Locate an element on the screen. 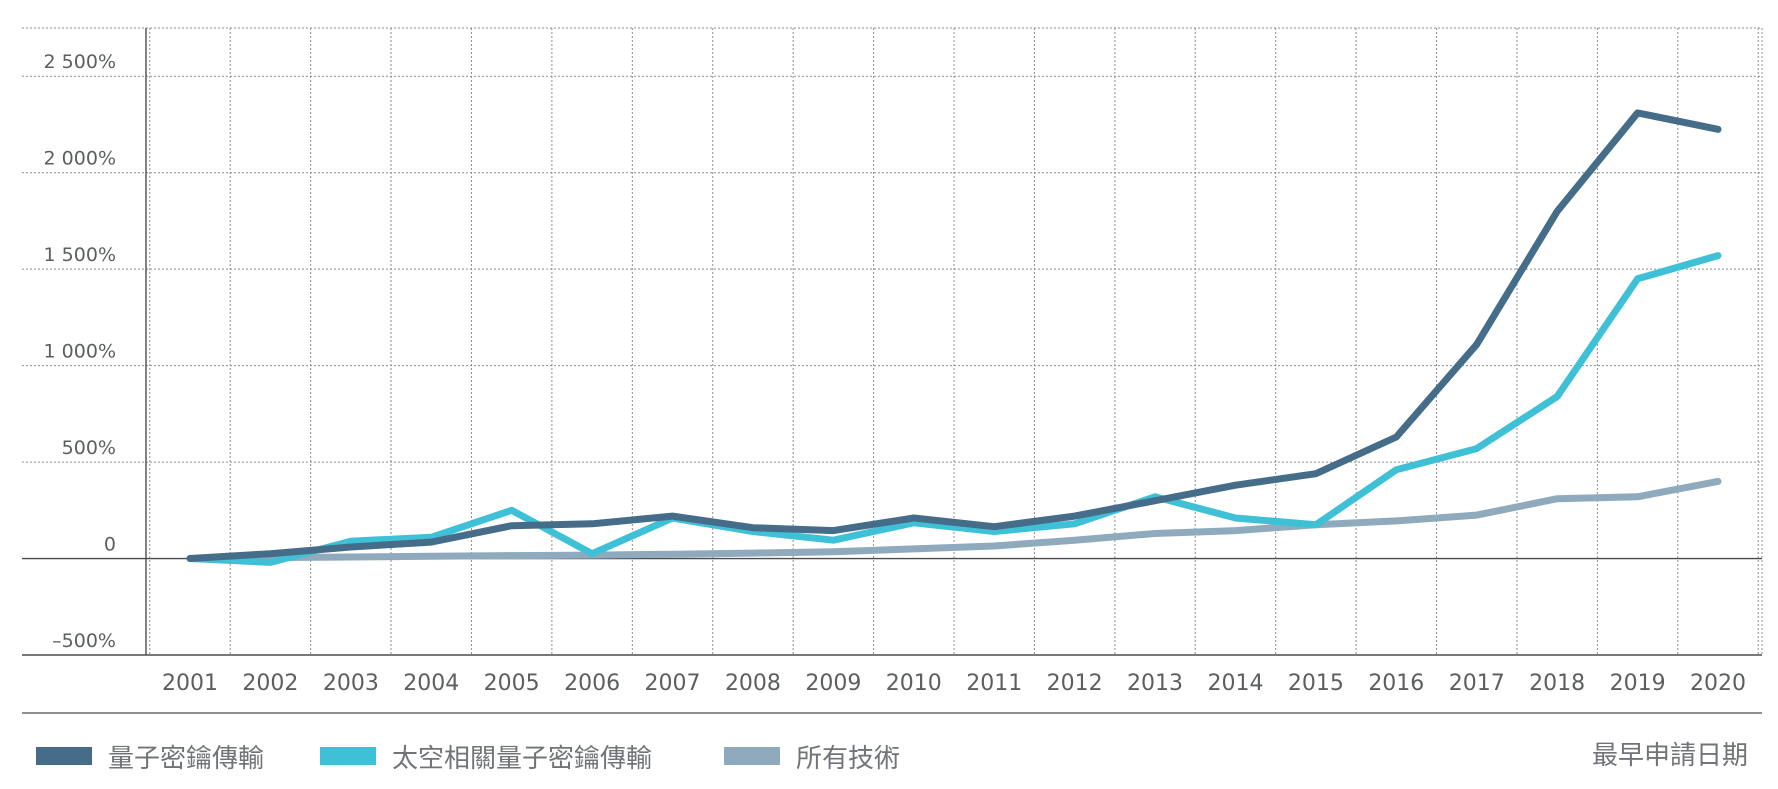 Image resolution: width=1778 pixels, height=789 pixels. legend-label-space-qkd: 太空相關量子密鑰傳輸 is located at coordinates (522, 756).